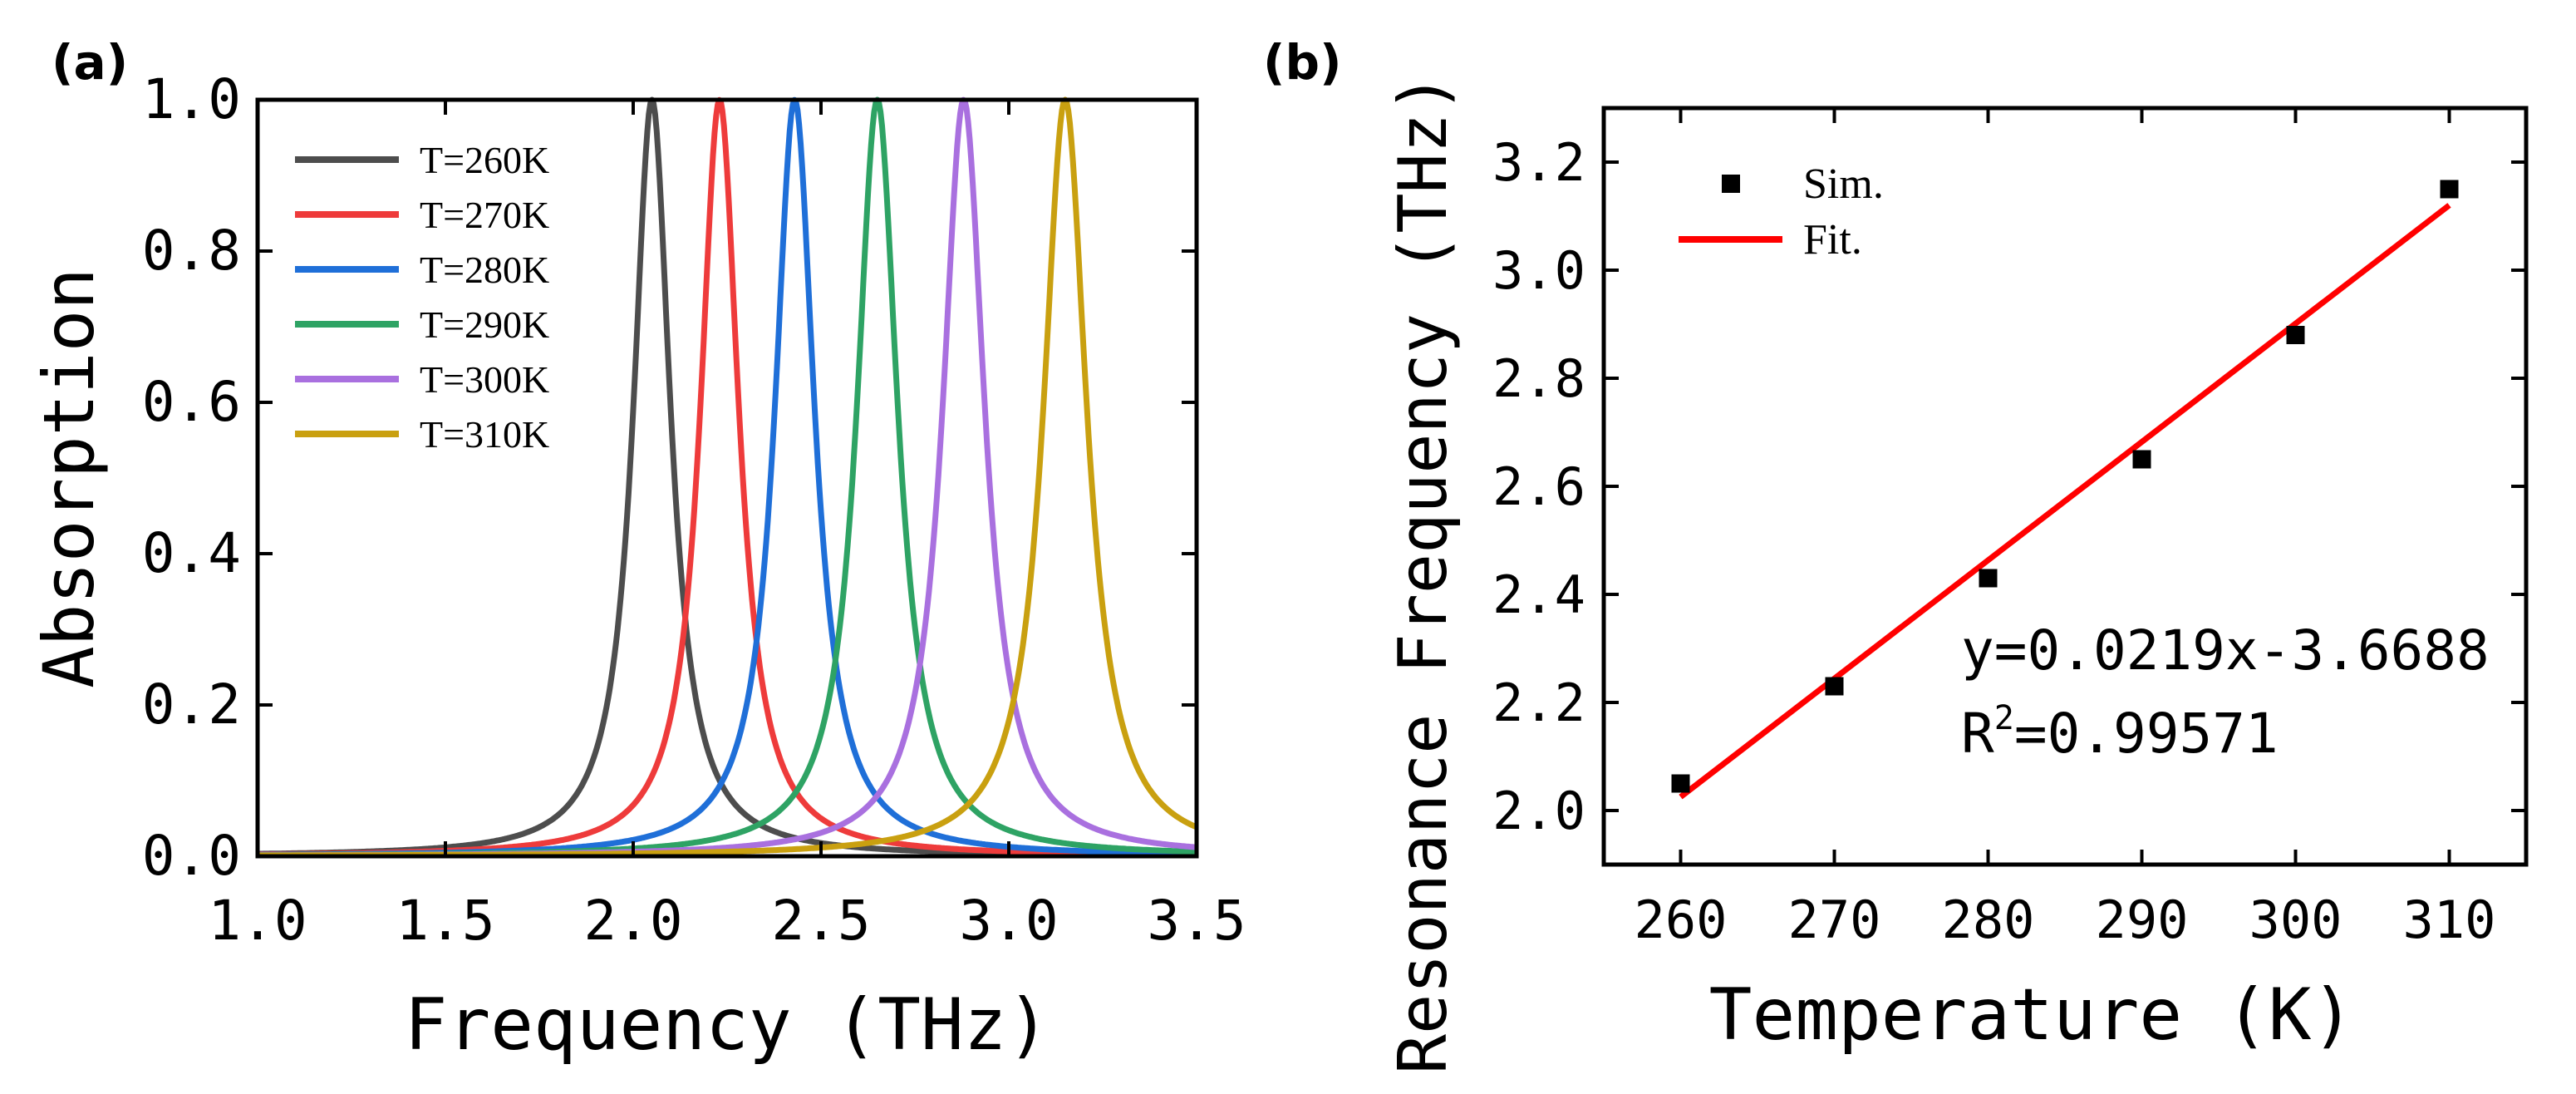  What do you see at coordinates (1538, 811) in the screenshot?
I see `y-tick-label: 2.0` at bounding box center [1538, 811].